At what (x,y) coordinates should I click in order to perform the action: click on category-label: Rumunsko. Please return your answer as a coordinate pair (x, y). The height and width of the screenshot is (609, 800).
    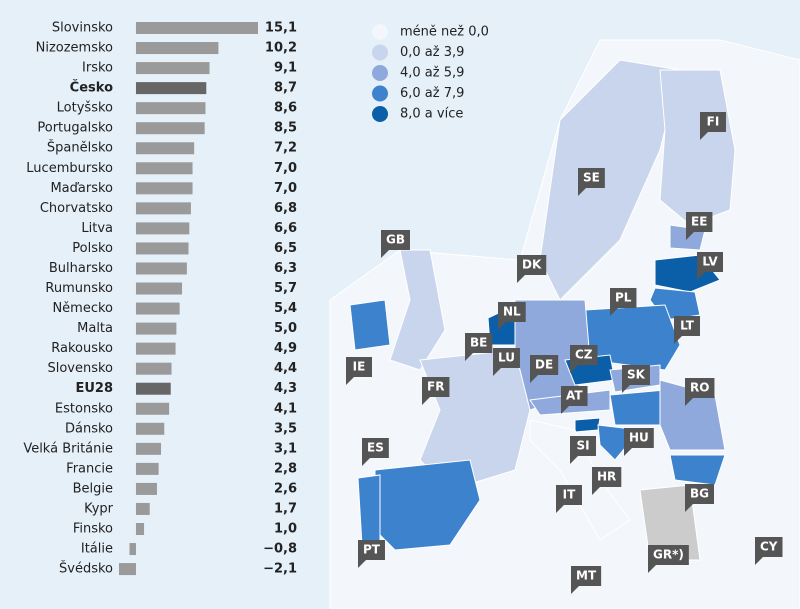
    Looking at the image, I should click on (79, 288).